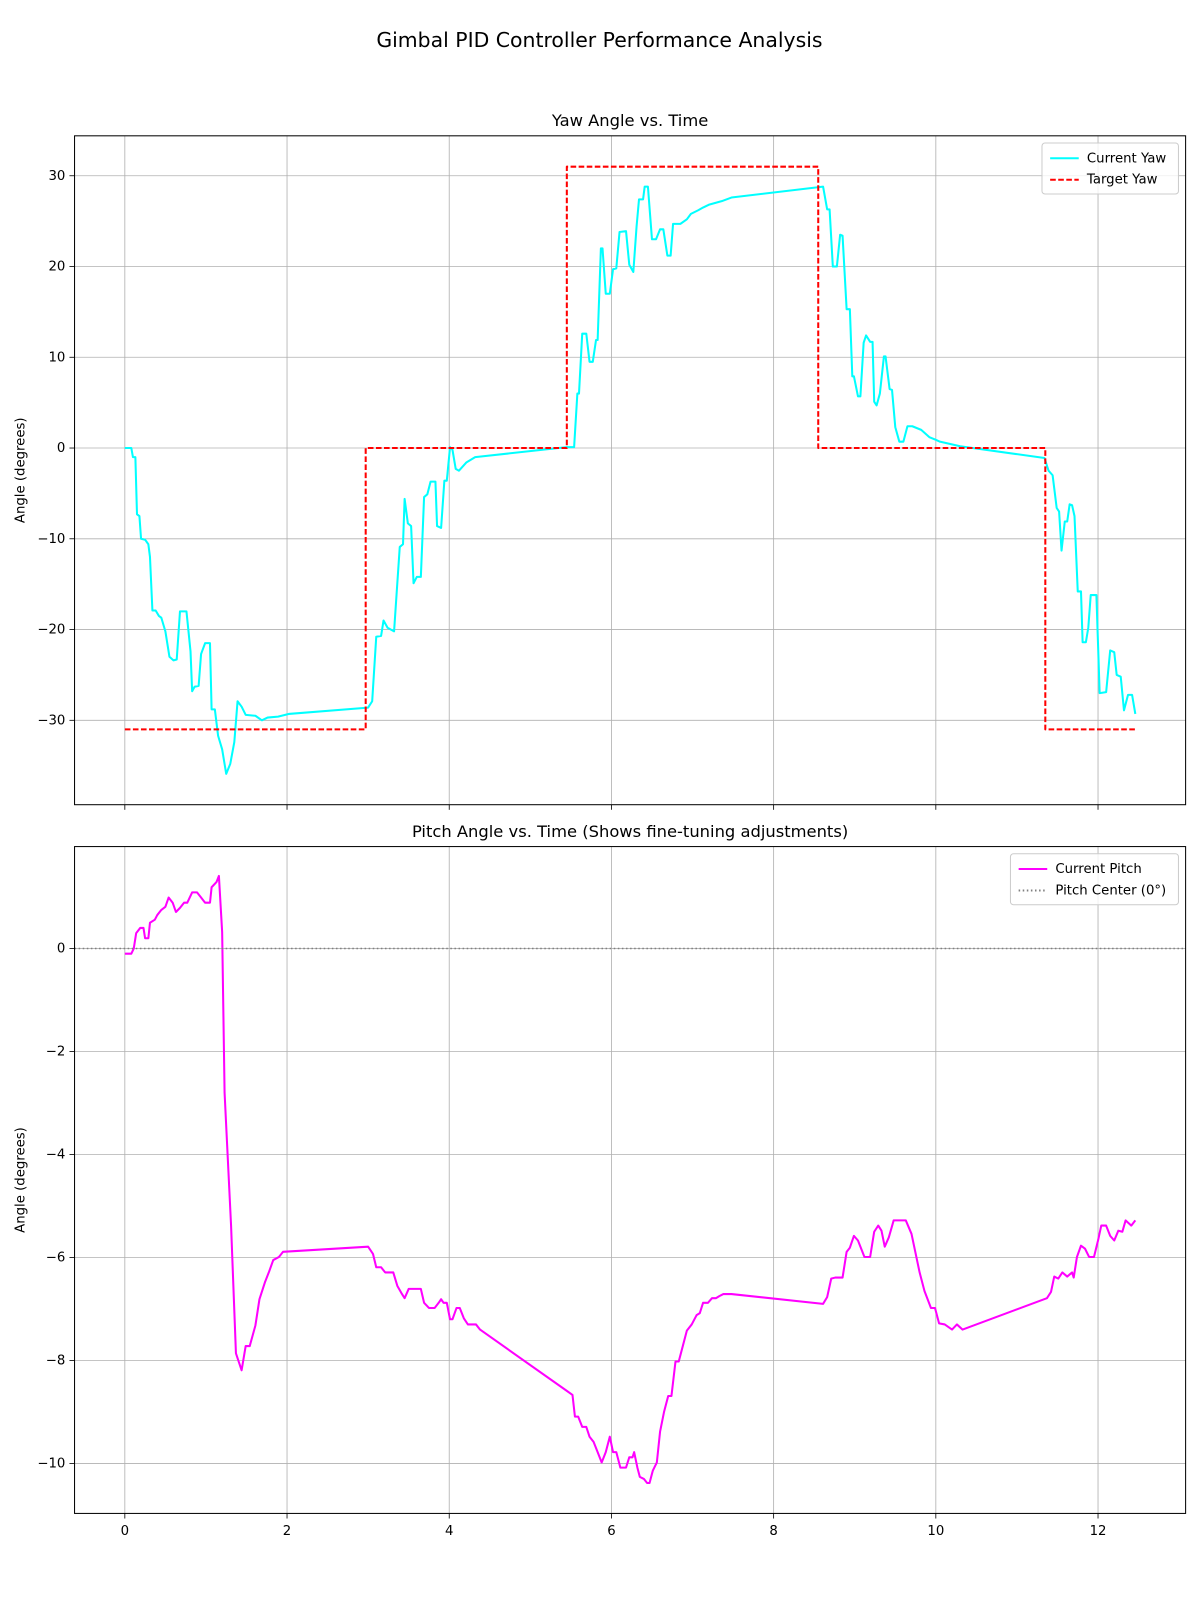 The width and height of the screenshot is (1200, 1600). I want to click on legend-label: Pitch Center (0°), so click(1110, 890).